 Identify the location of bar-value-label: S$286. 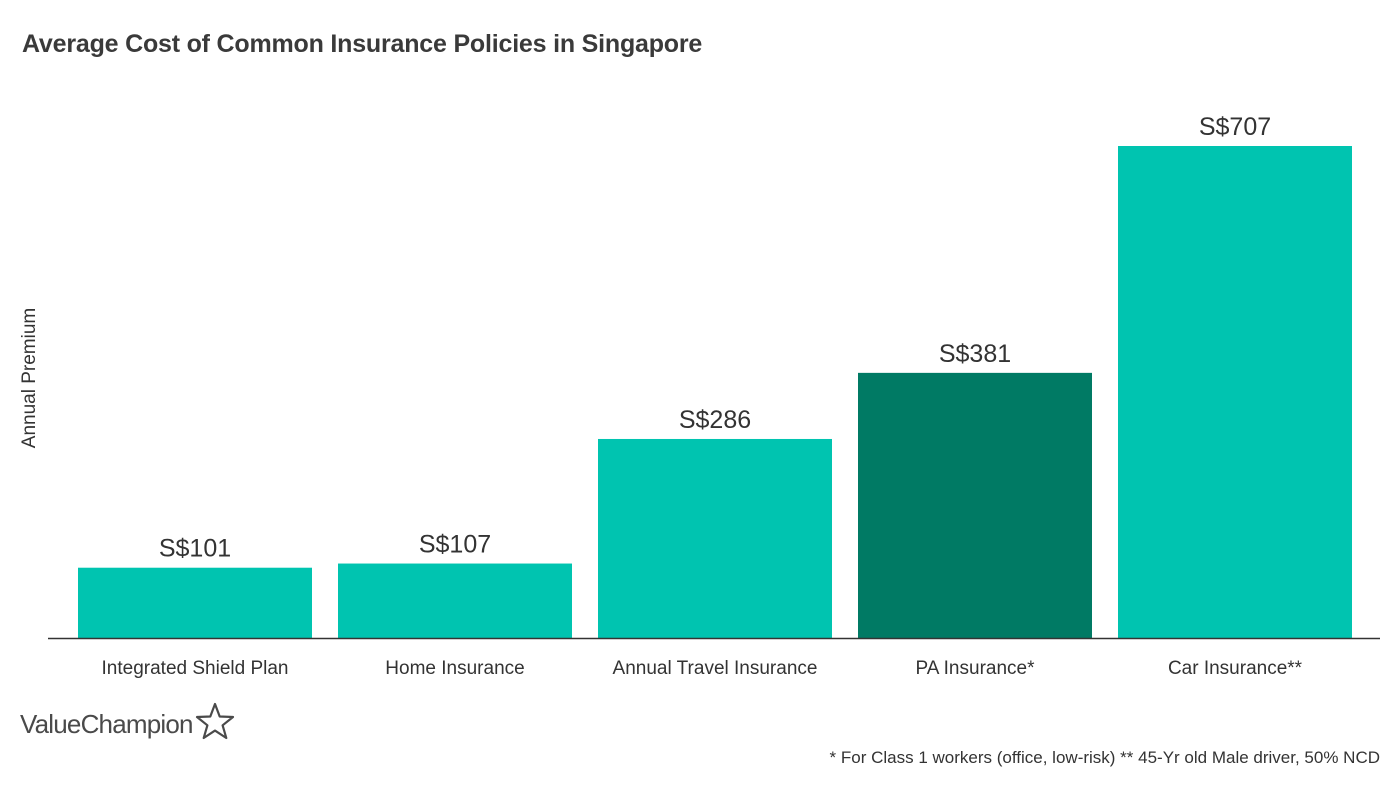
(715, 420).